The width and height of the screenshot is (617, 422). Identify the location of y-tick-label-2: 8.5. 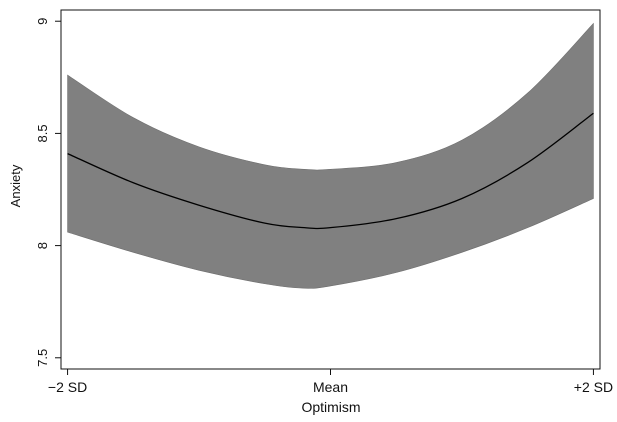
(42, 133).